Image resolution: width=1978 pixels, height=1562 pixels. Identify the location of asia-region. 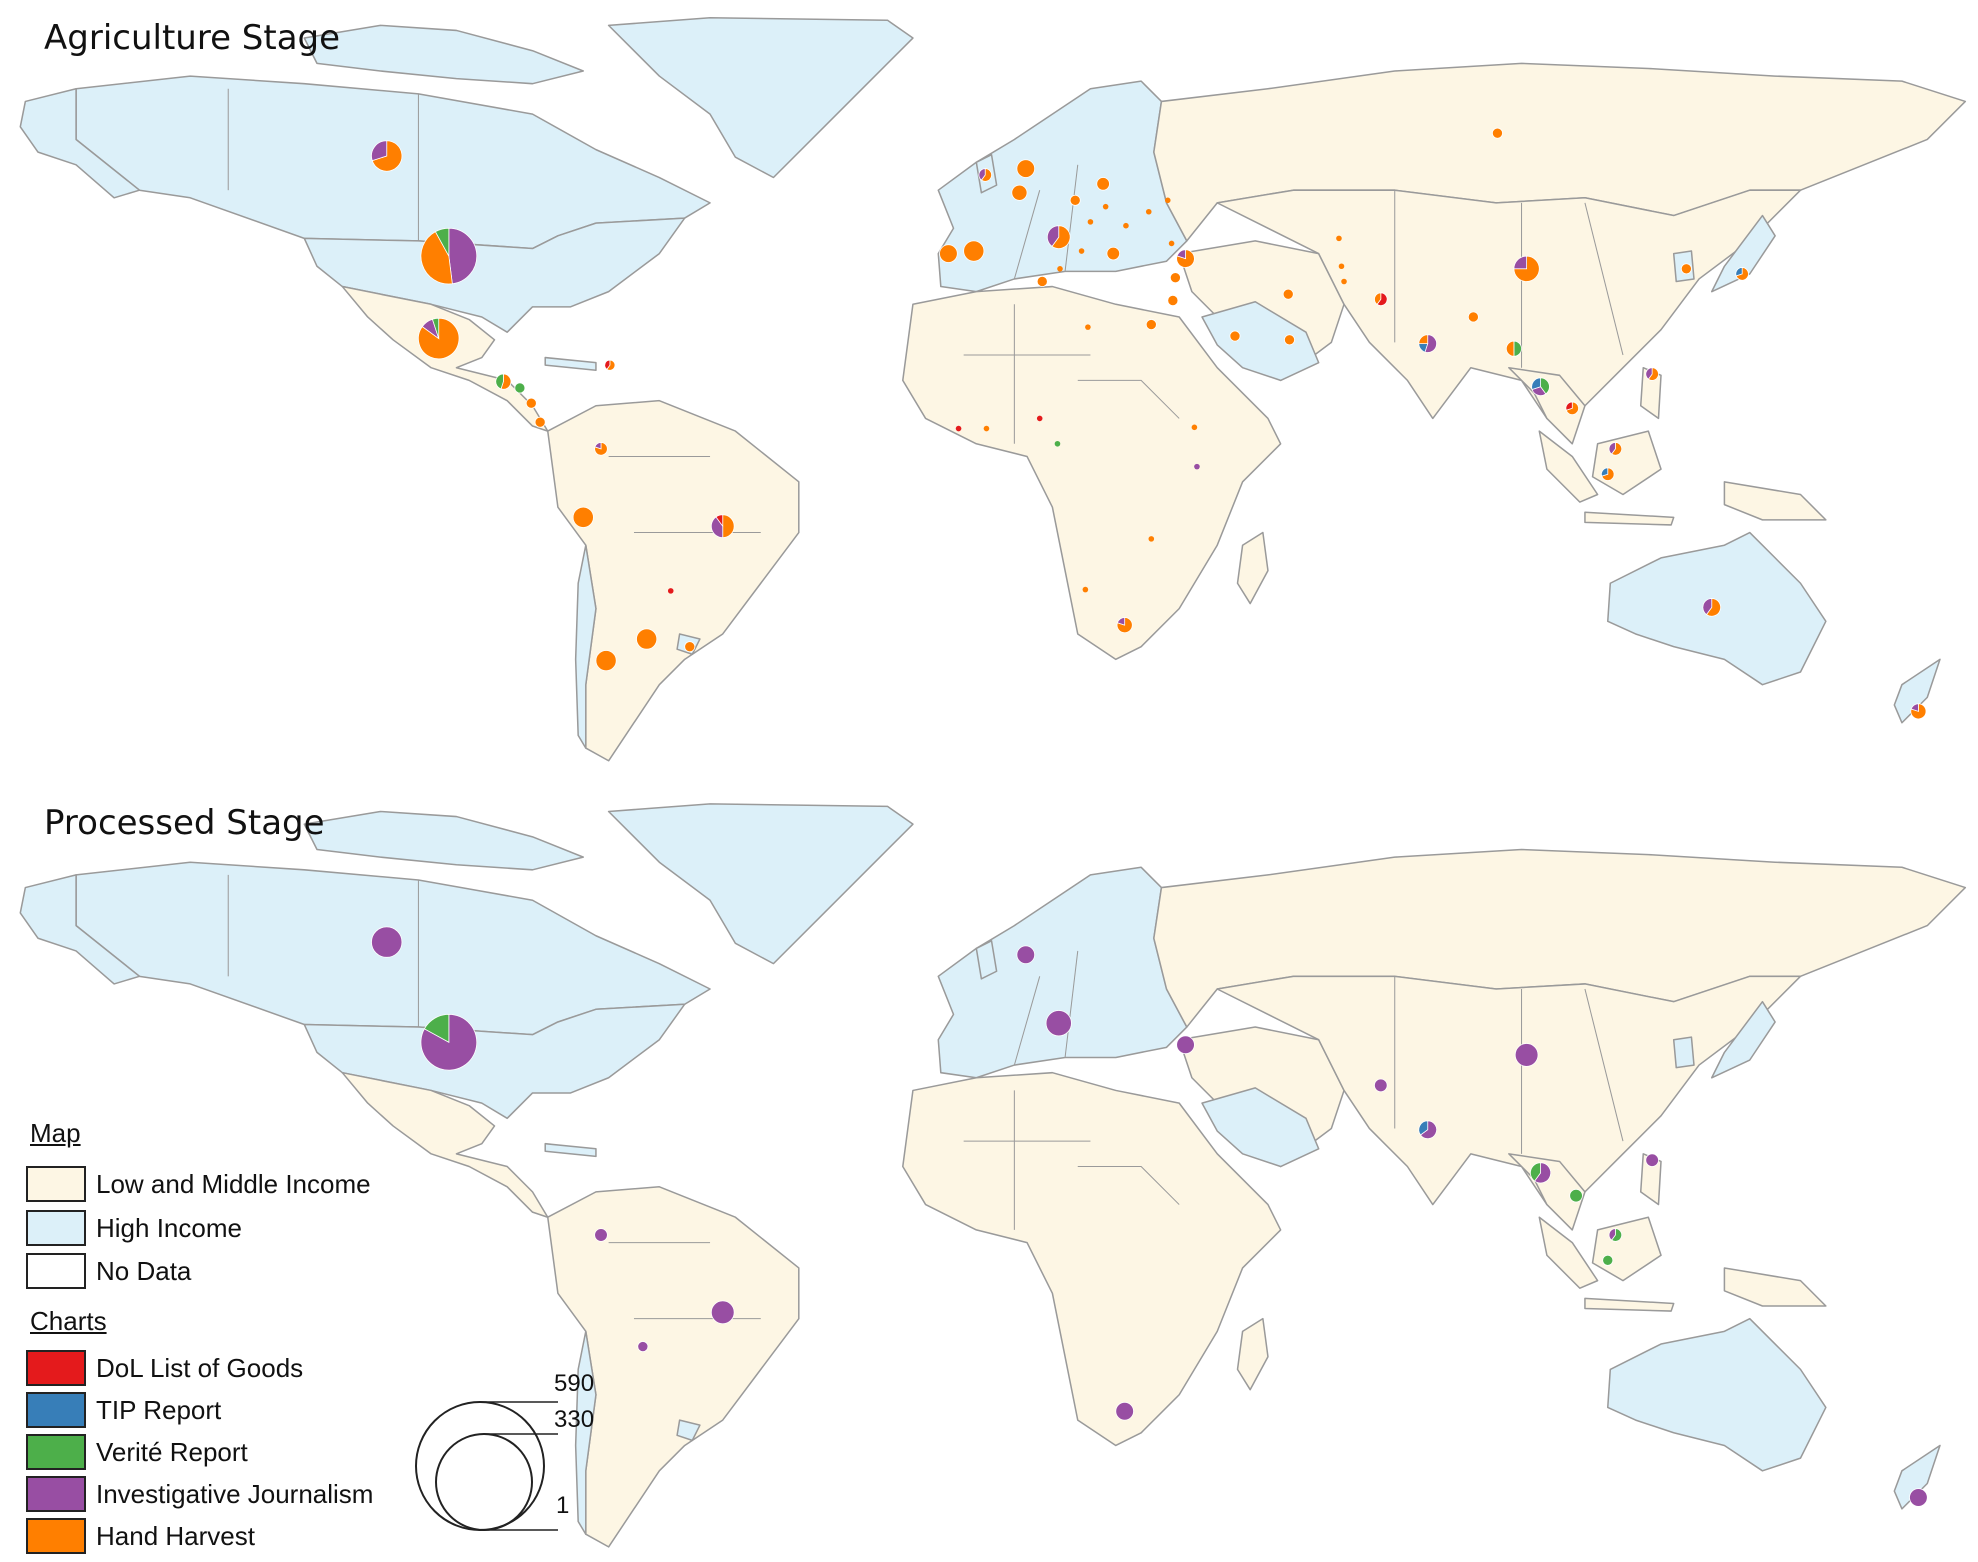
(1509, 1090).